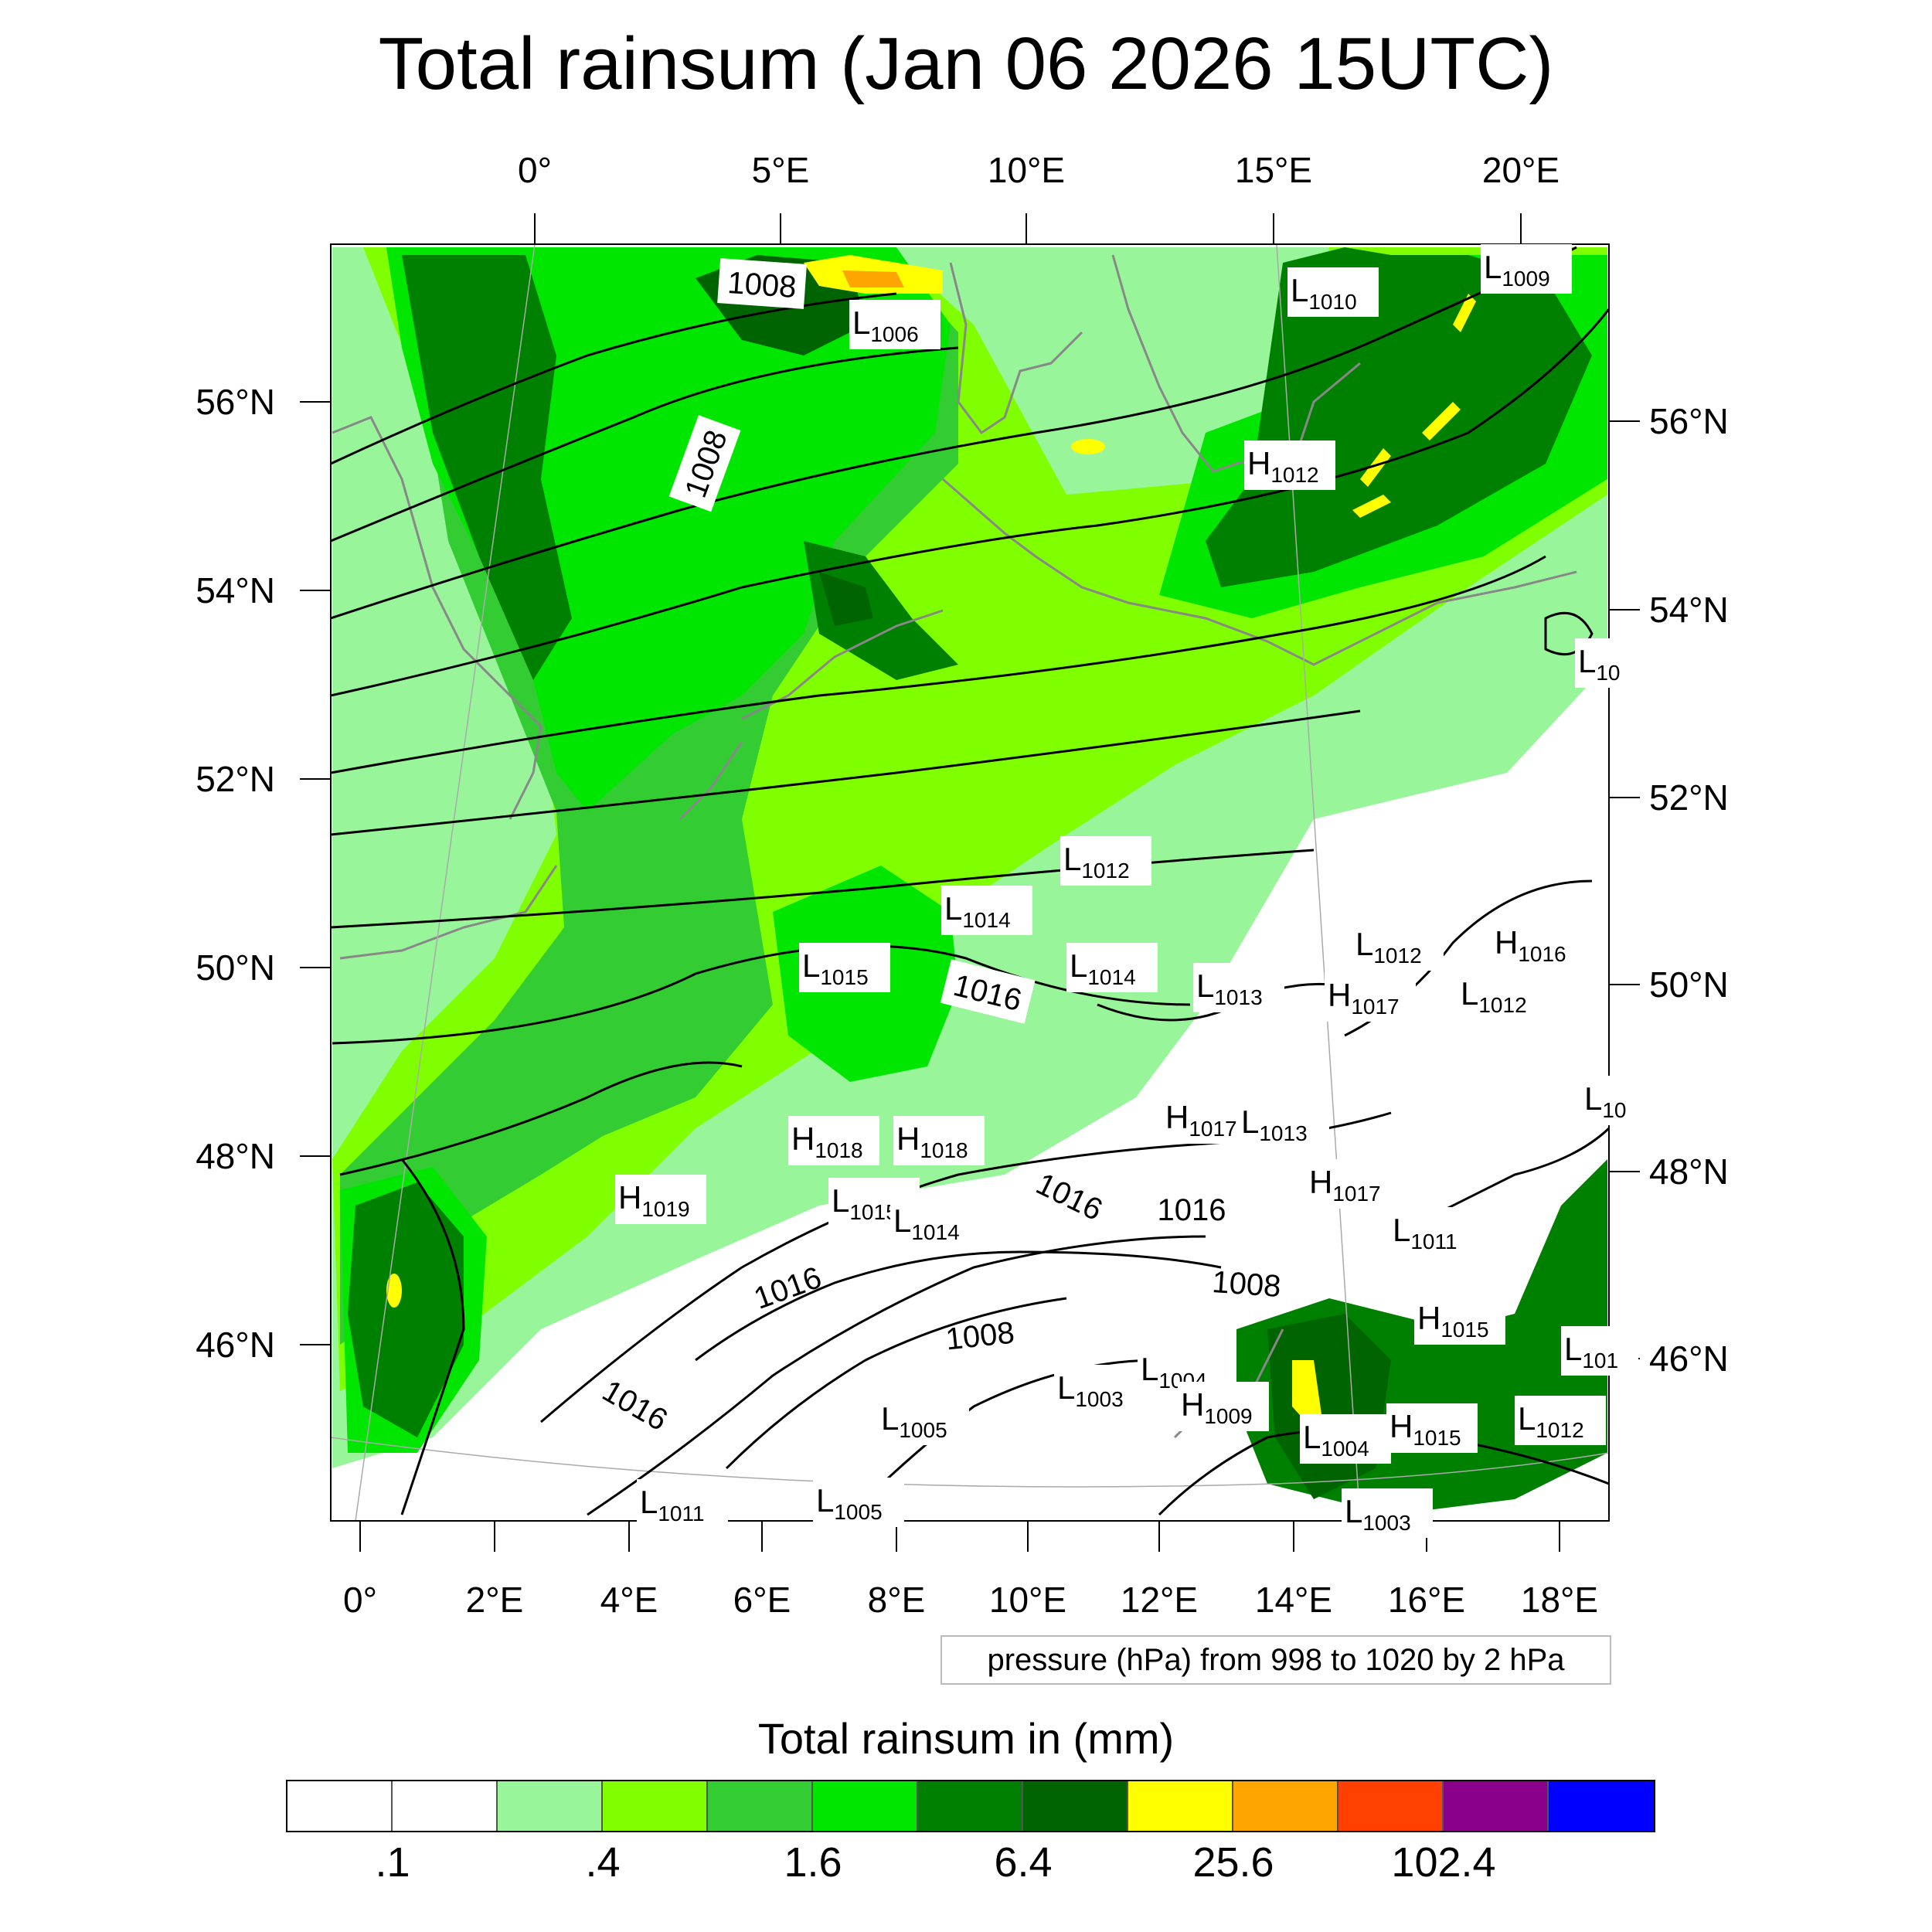 Image resolution: width=1932 pixels, height=1932 pixels. I want to click on colorbar-title: Total rainsum in (mm), so click(966, 1739).